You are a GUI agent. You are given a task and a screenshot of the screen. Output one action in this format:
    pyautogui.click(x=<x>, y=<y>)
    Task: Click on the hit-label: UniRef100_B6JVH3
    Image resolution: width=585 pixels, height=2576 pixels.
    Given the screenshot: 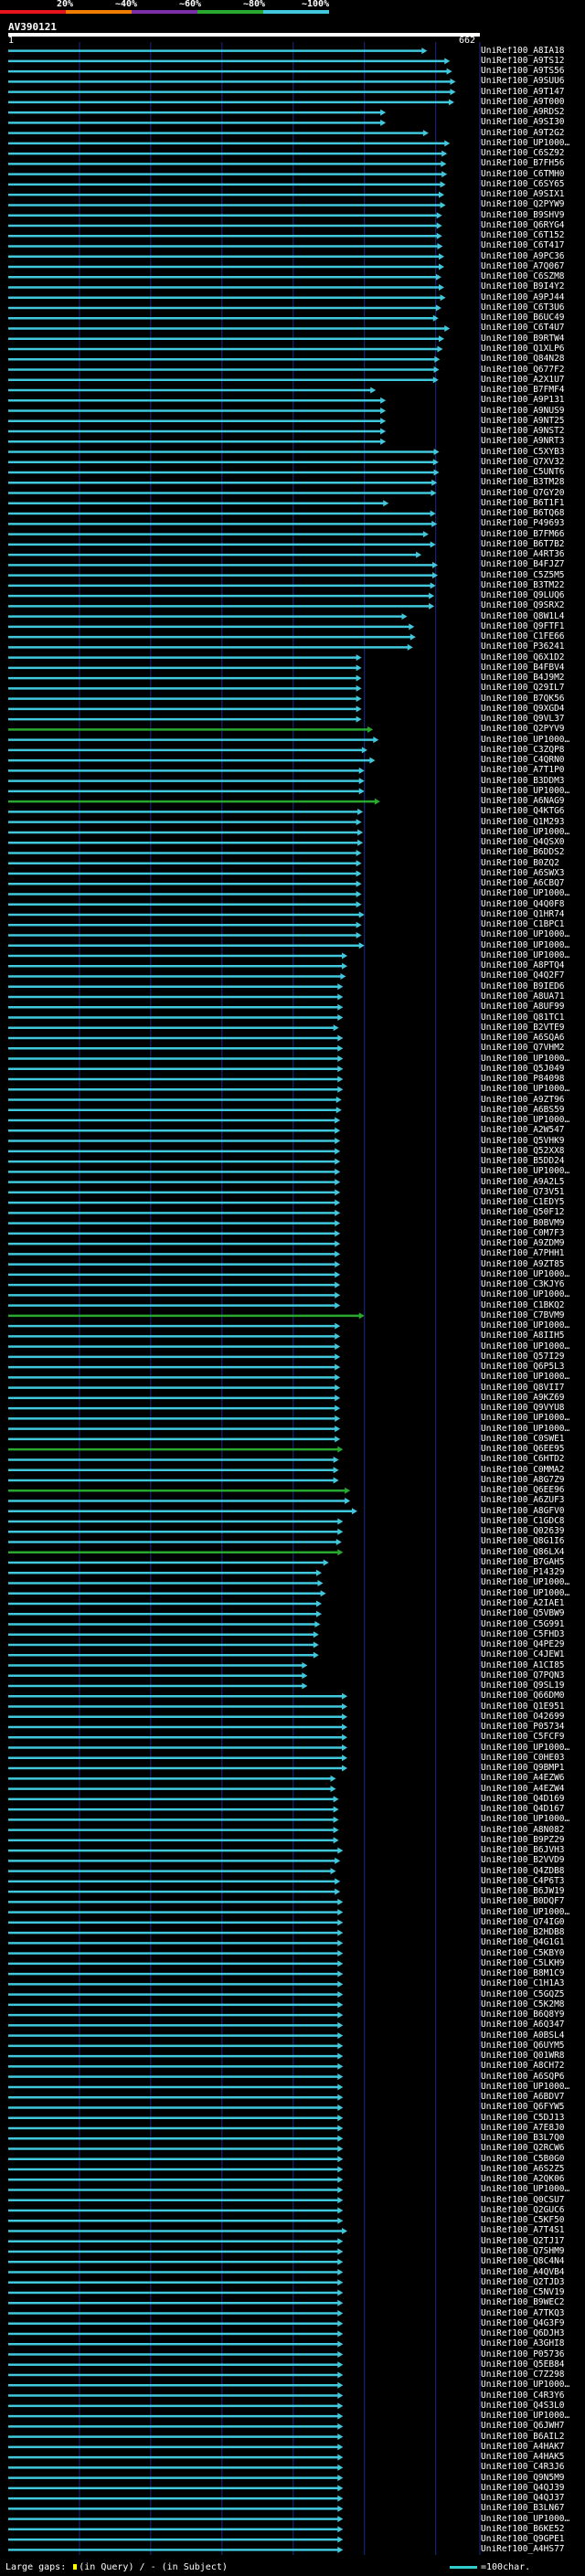 What is the action you would take?
    pyautogui.click(x=523, y=1851)
    